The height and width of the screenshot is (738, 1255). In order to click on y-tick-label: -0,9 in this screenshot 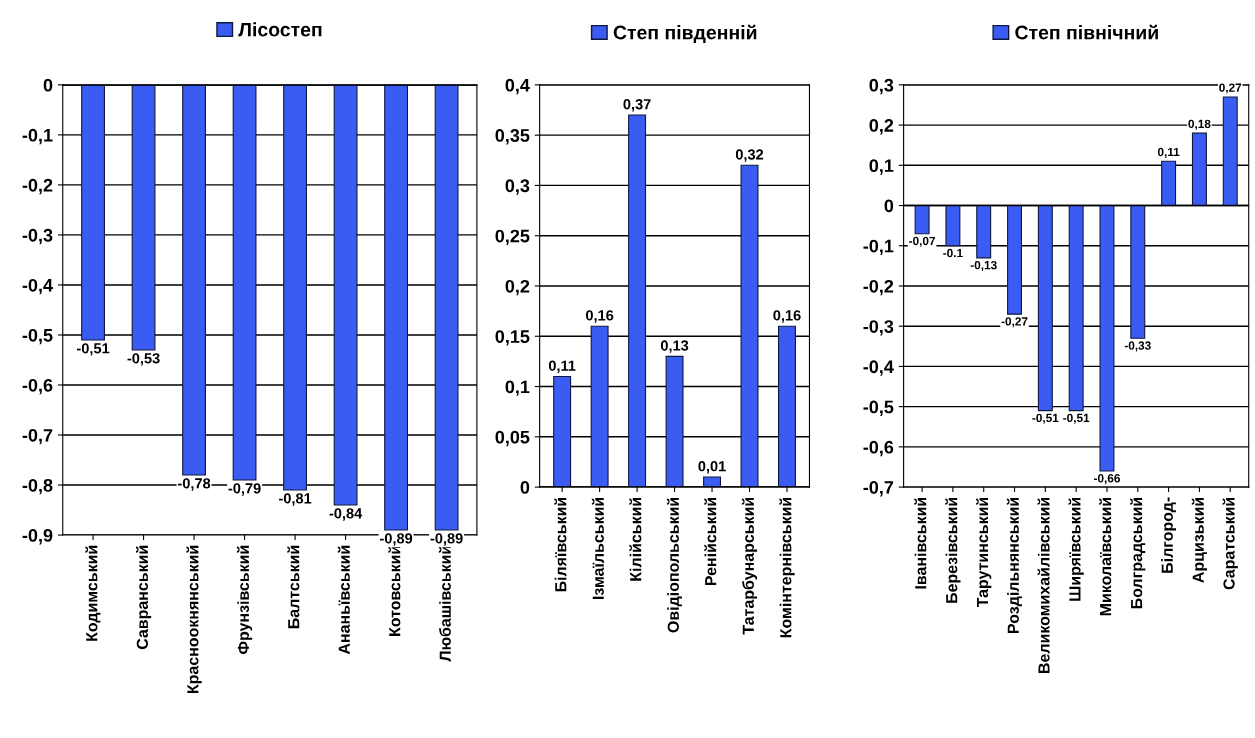, I will do `click(37, 536)`.